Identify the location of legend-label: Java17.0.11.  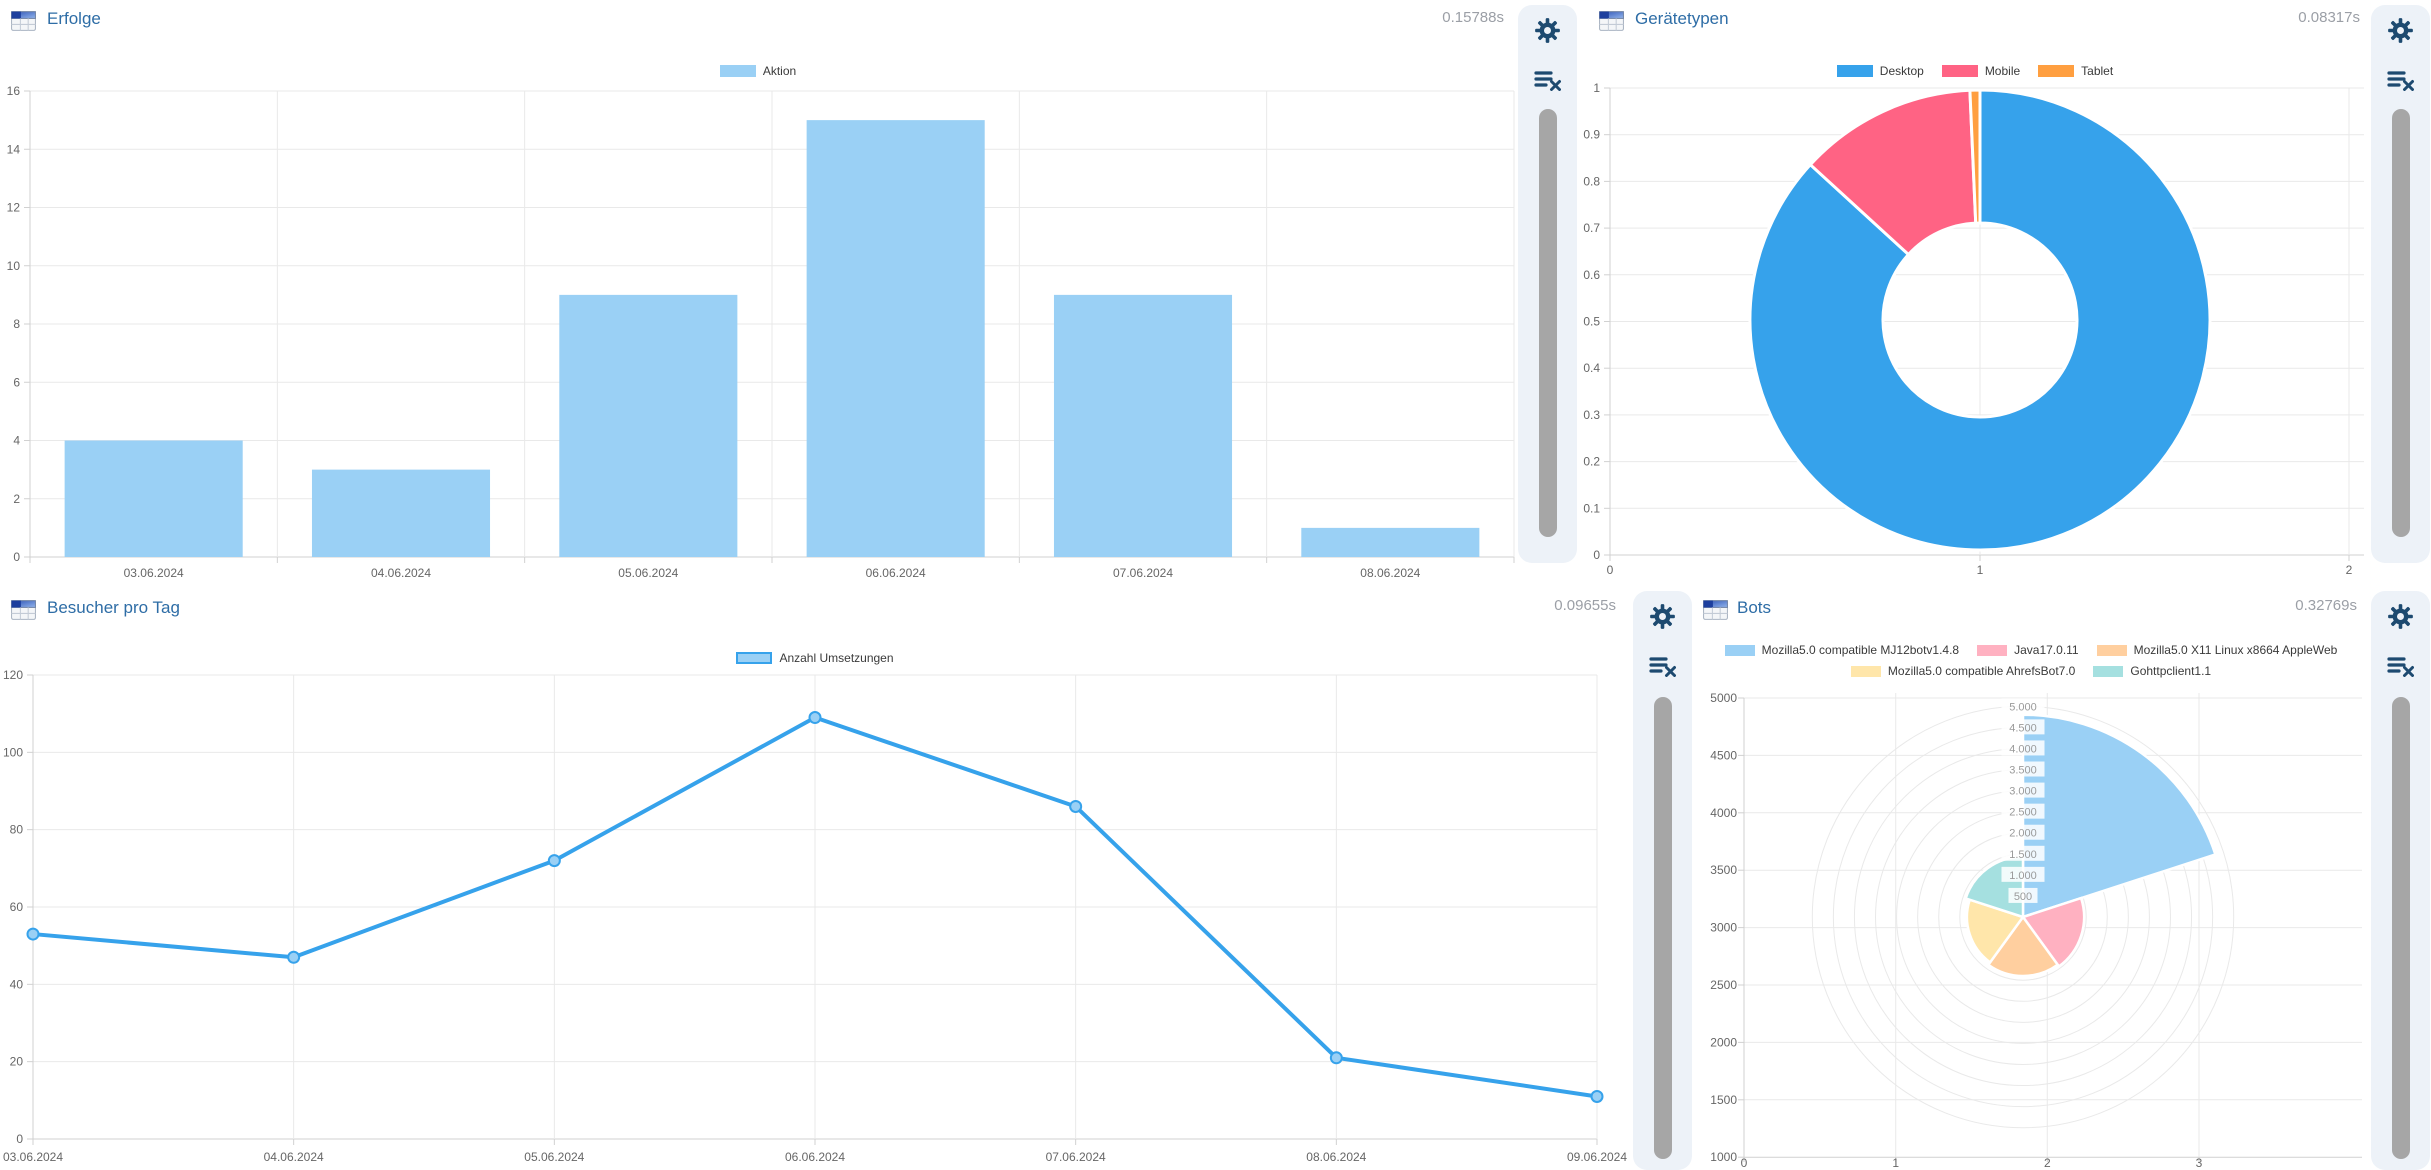
(2046, 650).